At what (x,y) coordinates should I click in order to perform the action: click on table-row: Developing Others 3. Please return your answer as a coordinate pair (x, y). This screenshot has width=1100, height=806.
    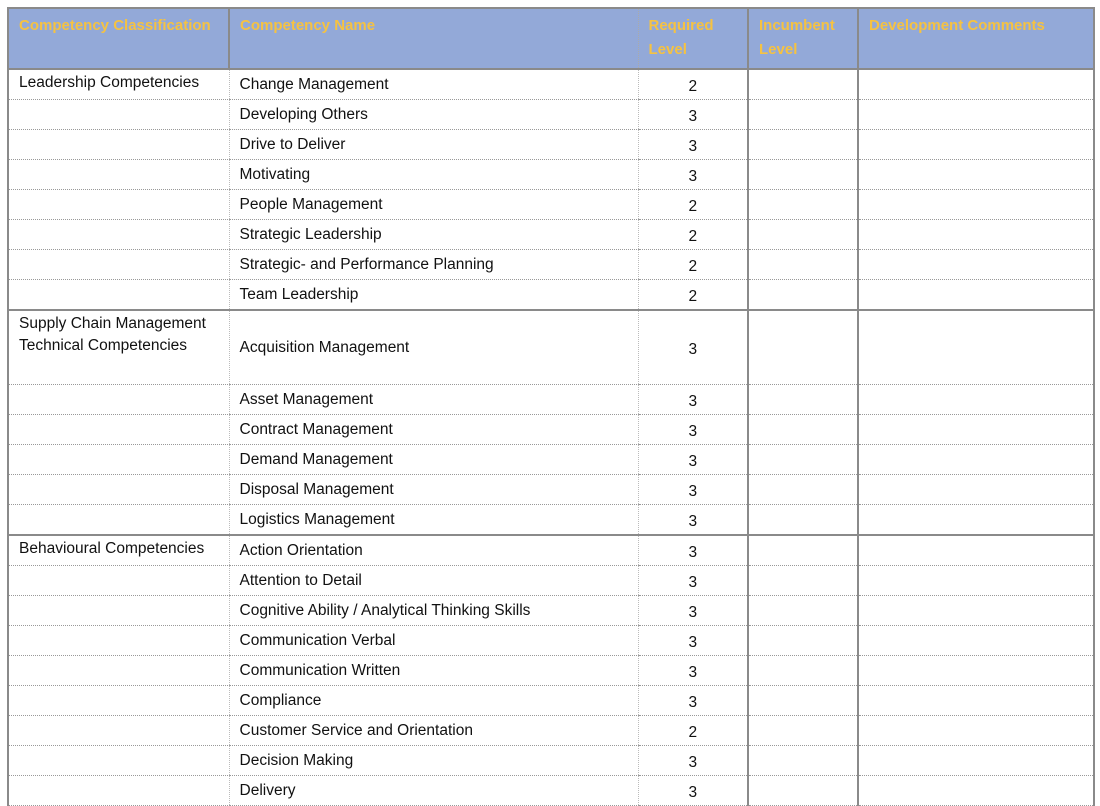
    Looking at the image, I should click on (551, 114).